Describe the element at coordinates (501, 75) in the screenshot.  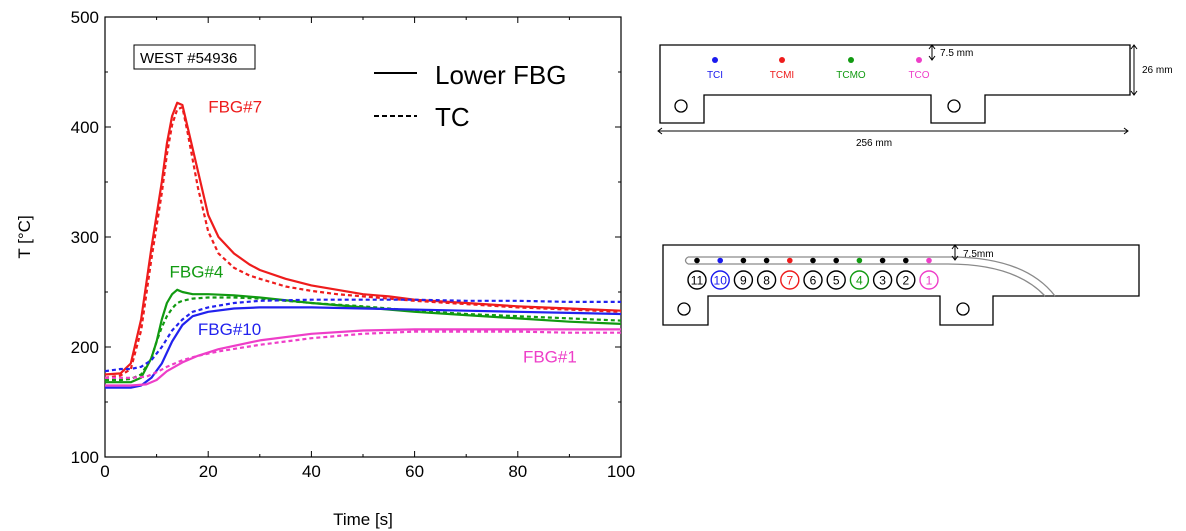
I see `legend-label-lower-fbg: Lower FBG` at that location.